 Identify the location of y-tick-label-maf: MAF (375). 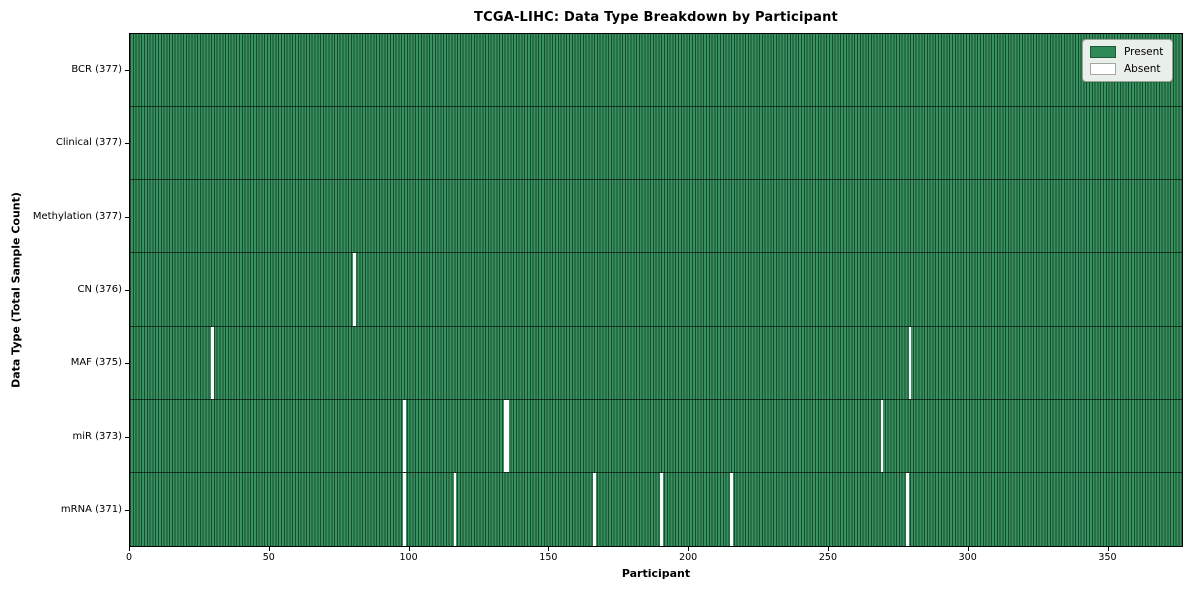
(96, 363).